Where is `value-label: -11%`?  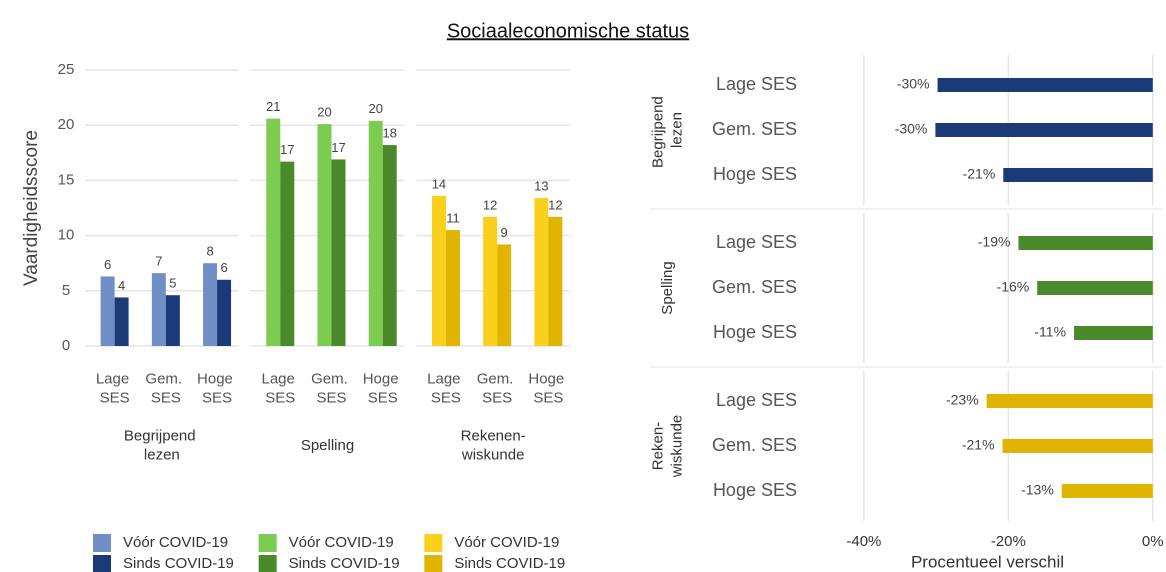
value-label: -11% is located at coordinates (1050, 332).